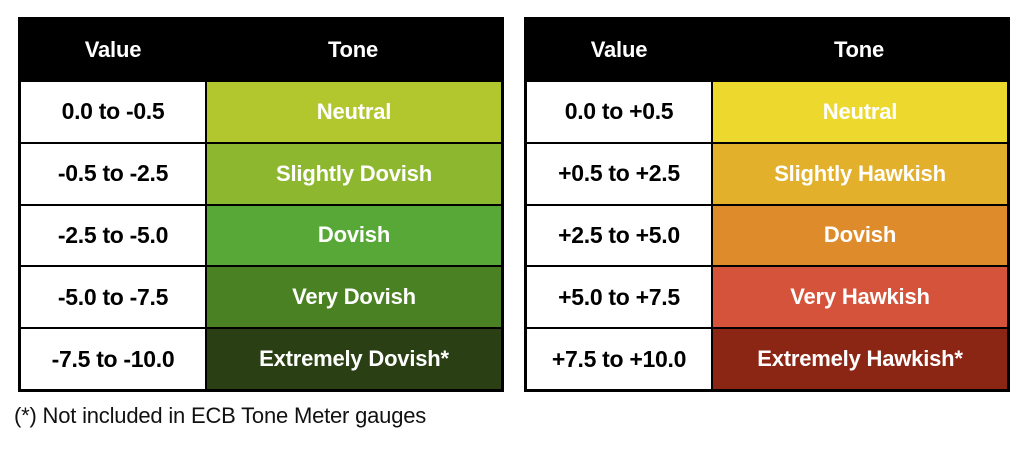  Describe the element at coordinates (354, 359) in the screenshot. I see `tone-label-cell: Extremely Dovish*` at that location.